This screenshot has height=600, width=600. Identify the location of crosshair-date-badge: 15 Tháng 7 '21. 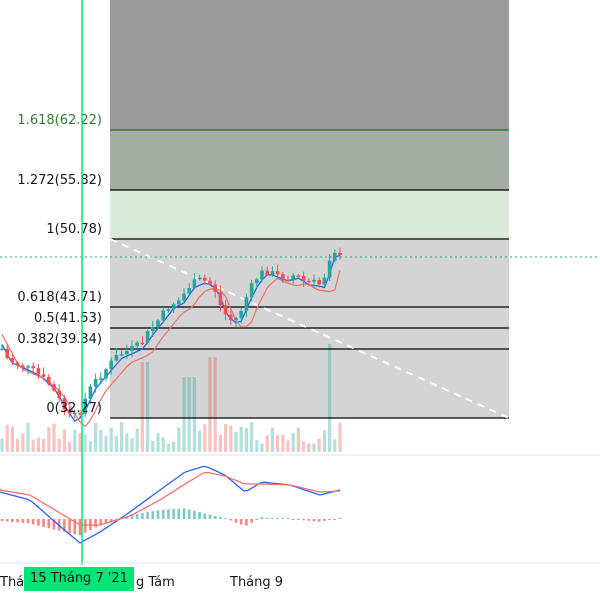
(79, 579).